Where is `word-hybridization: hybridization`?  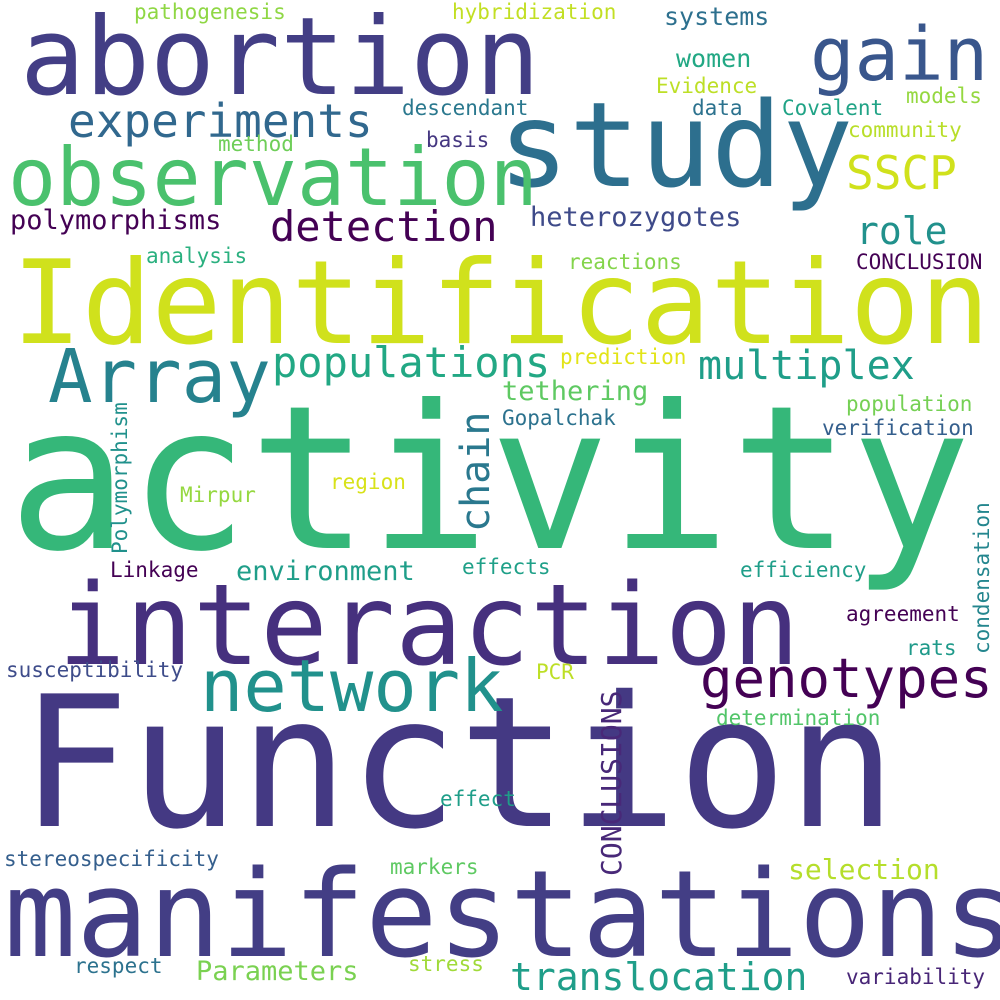 word-hybridization: hybridization is located at coordinates (534, 12).